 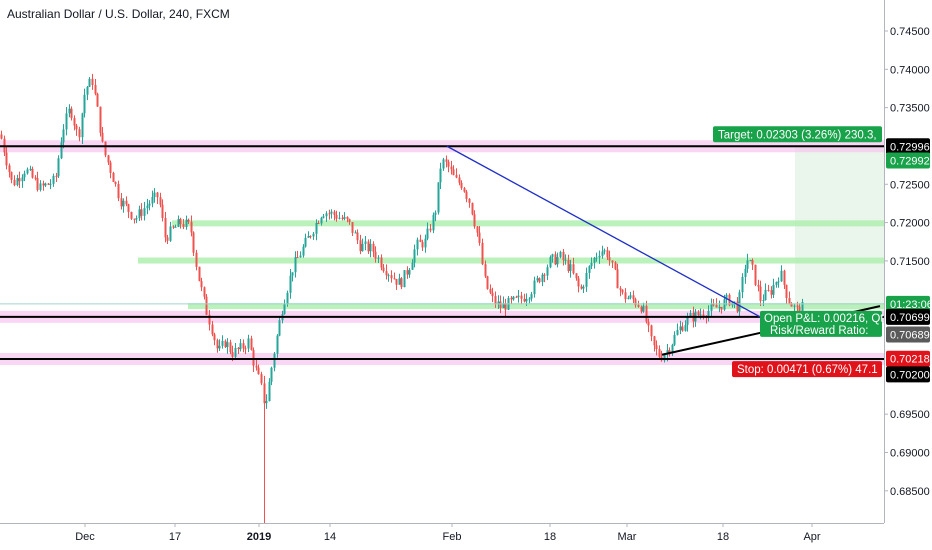 What do you see at coordinates (797, 134) in the screenshot?
I see `target-label-box` at bounding box center [797, 134].